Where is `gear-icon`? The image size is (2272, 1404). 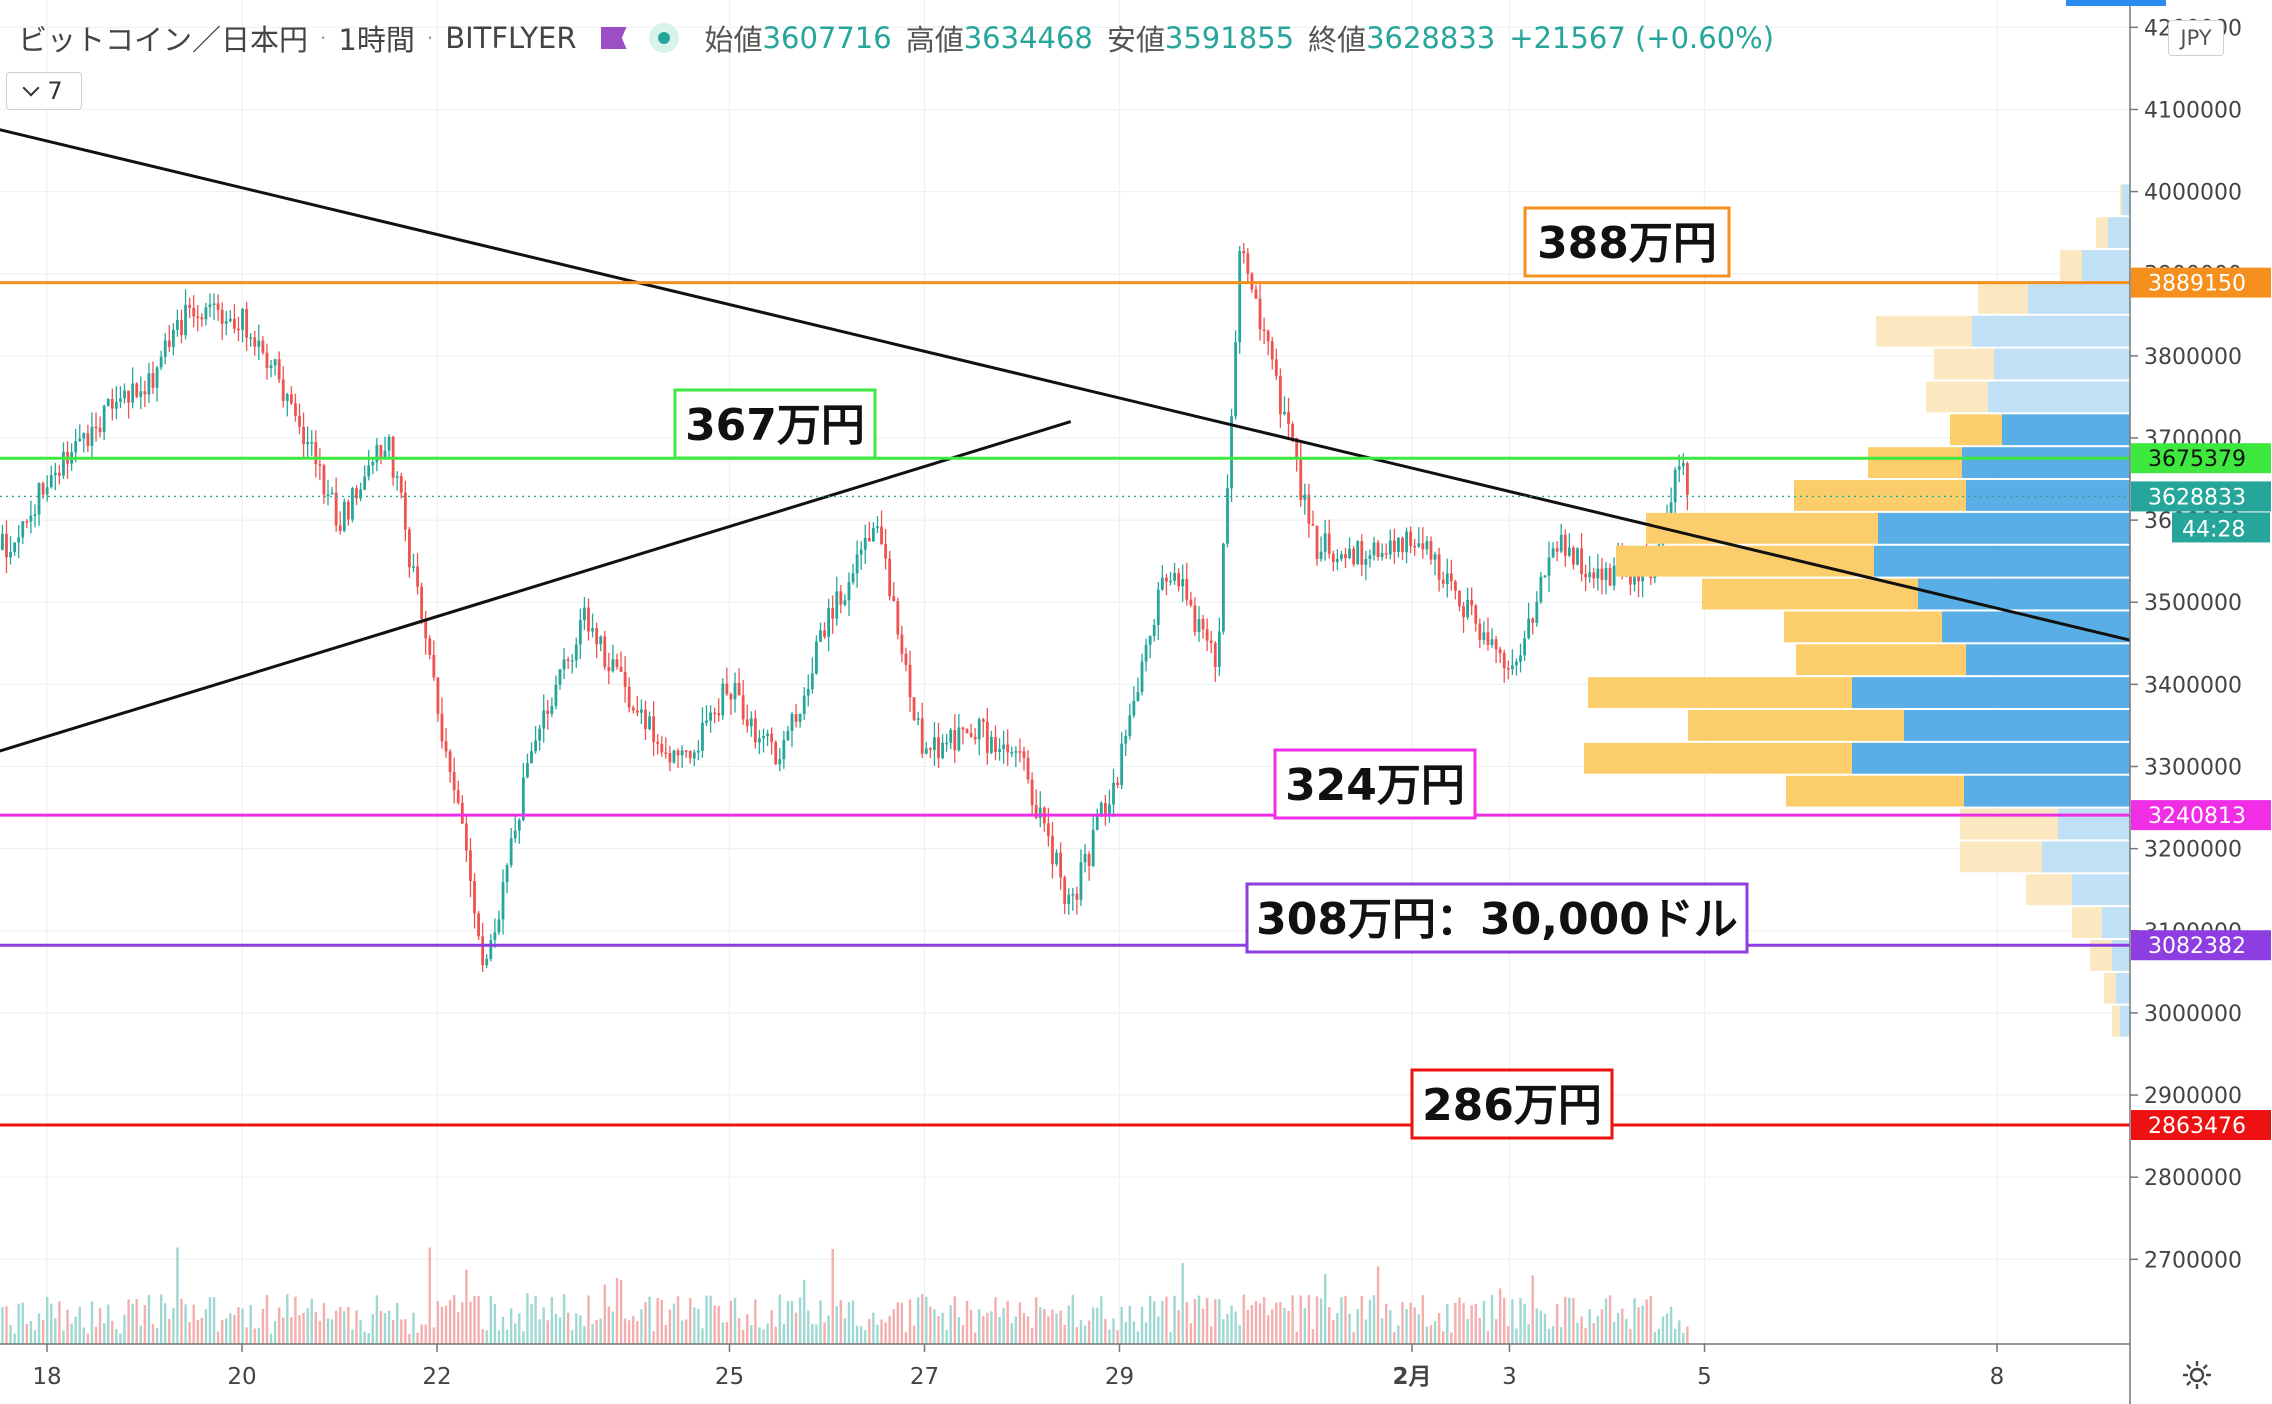 gear-icon is located at coordinates (2197, 1375).